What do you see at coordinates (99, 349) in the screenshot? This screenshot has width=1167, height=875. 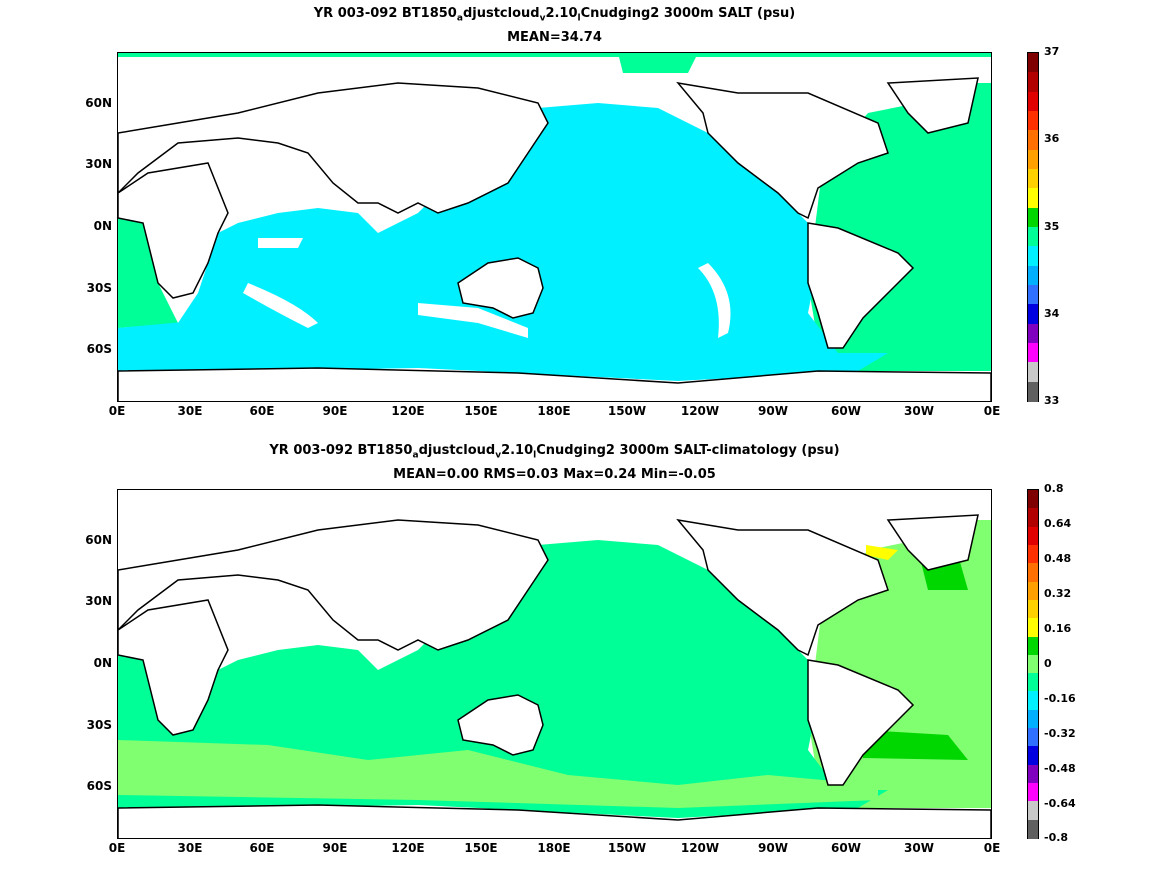 I see `lat-label: 60S` at bounding box center [99, 349].